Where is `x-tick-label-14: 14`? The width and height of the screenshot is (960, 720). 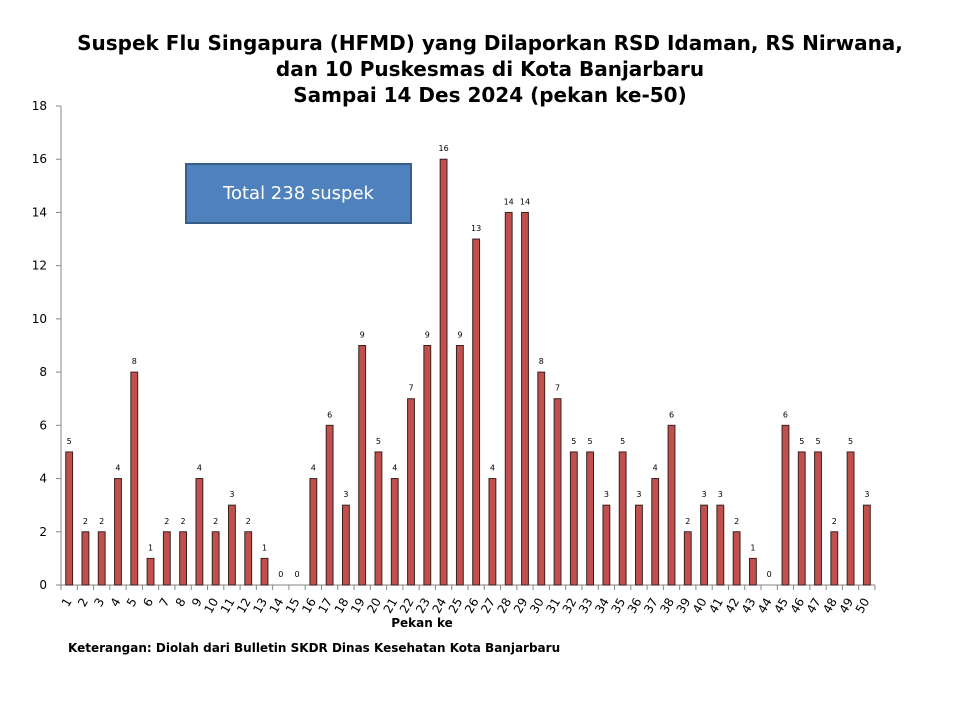
x-tick-label-14: 14 is located at coordinates (277, 606).